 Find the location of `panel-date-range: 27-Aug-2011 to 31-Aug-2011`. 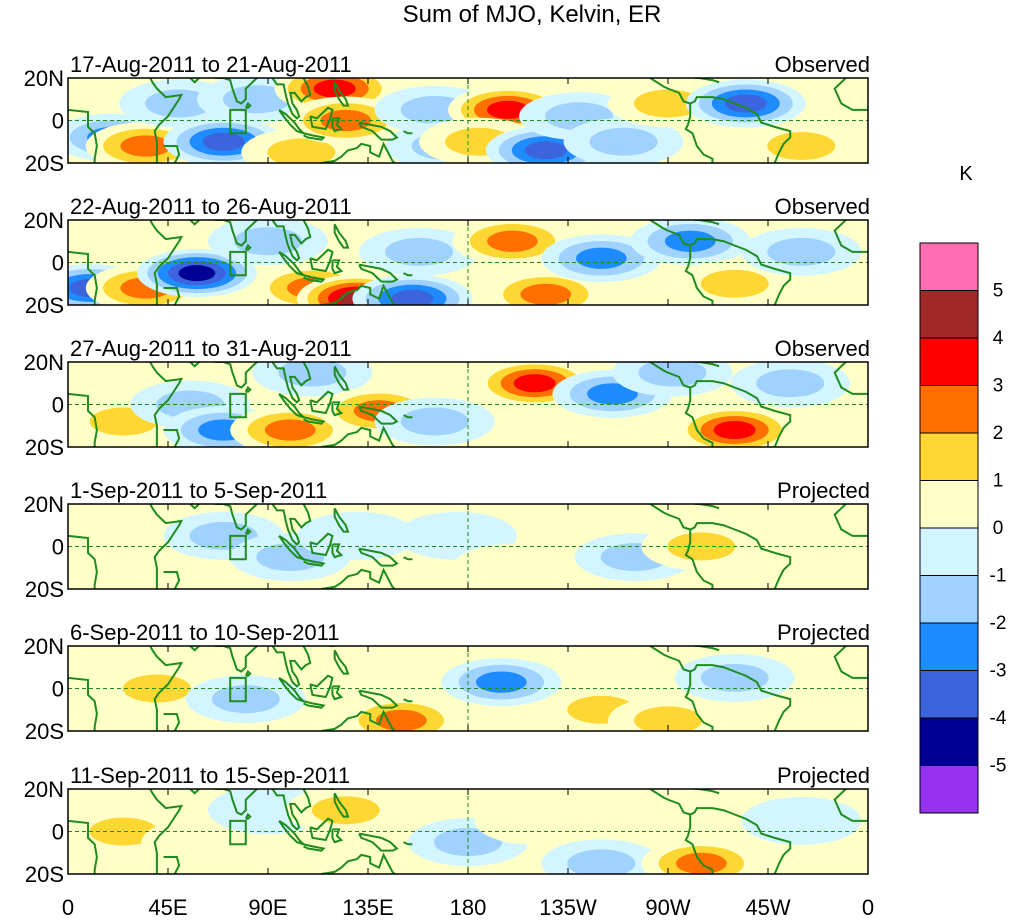

panel-date-range: 27-Aug-2011 to 31-Aug-2011 is located at coordinates (211, 348).